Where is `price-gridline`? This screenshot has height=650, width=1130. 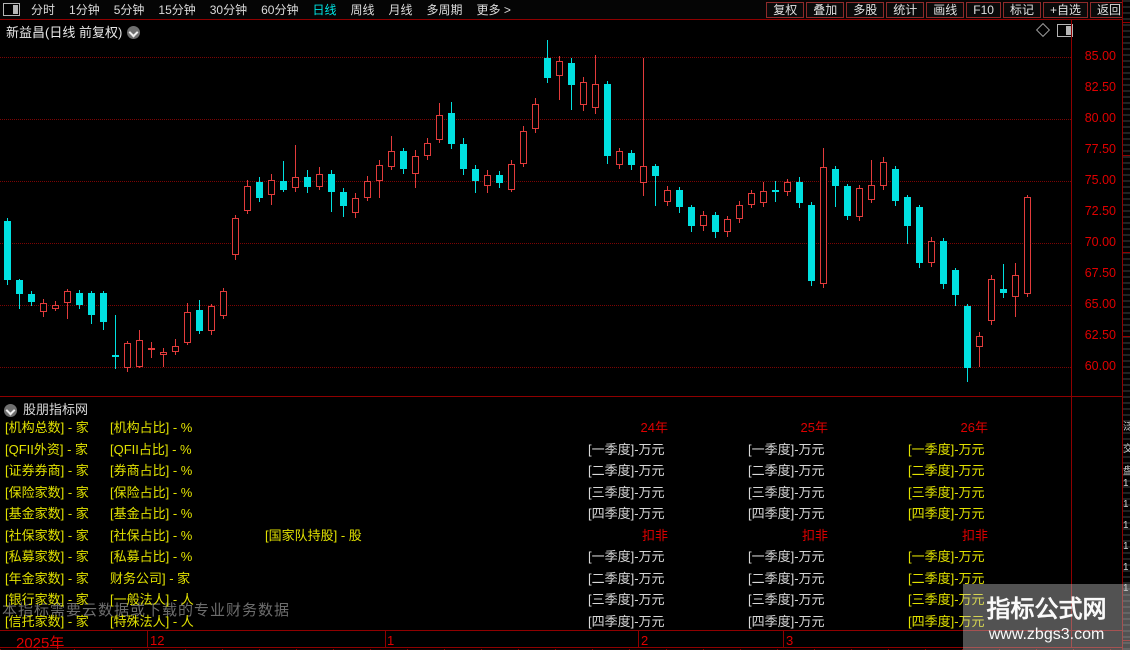 price-gridline is located at coordinates (535, 367).